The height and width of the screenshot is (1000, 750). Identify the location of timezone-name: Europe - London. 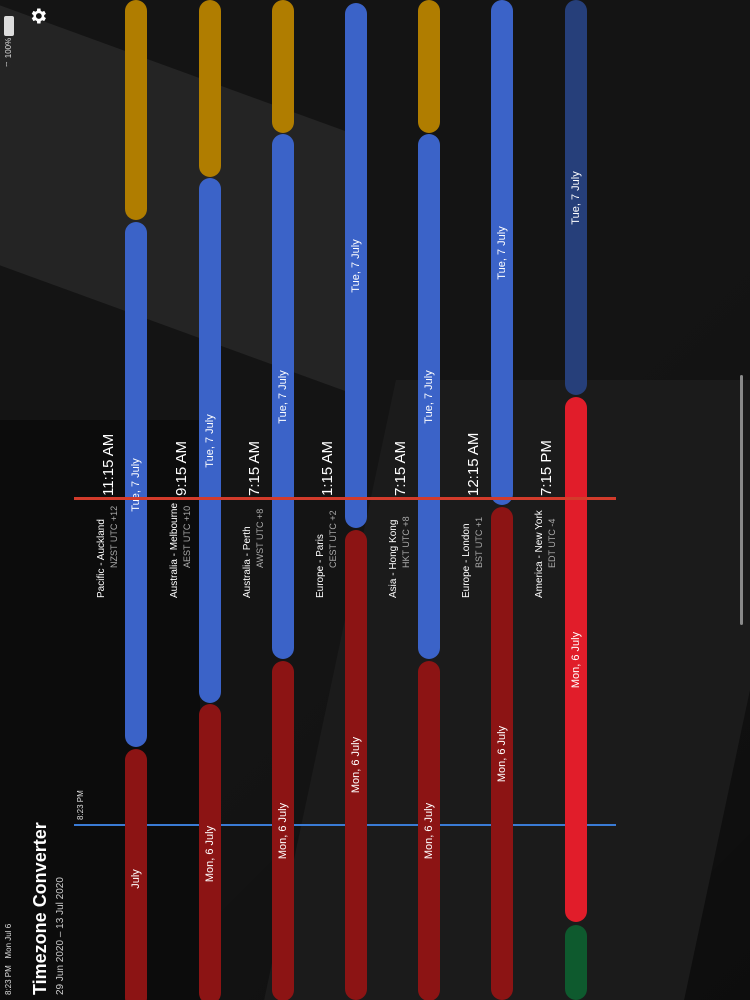
(466, 560).